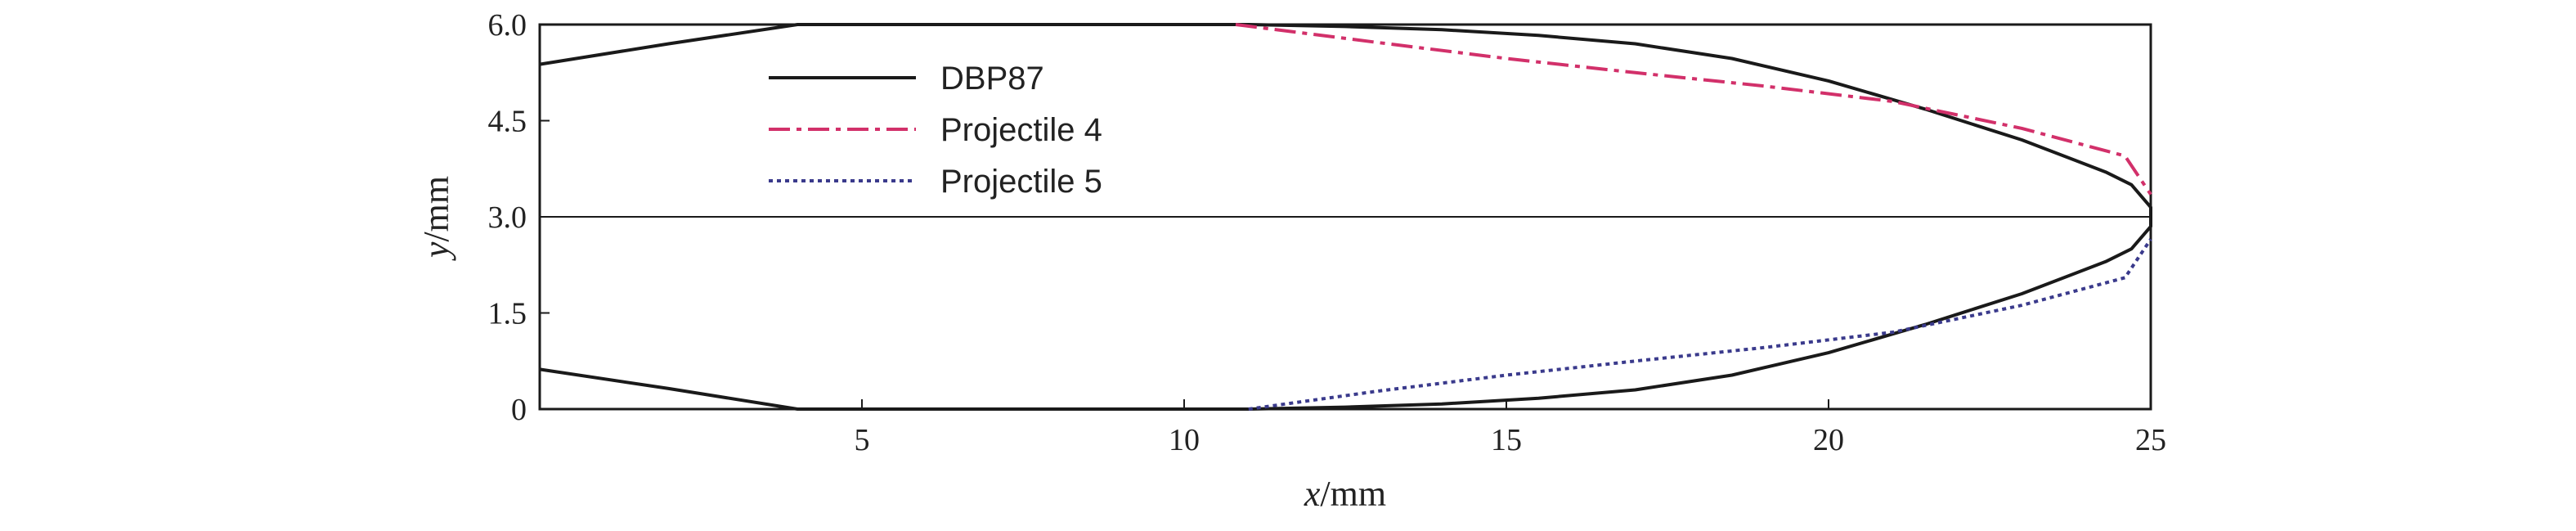 This screenshot has height=531, width=2576. Describe the element at coordinates (992, 79) in the screenshot. I see `legend-label-0: DBP87` at that location.